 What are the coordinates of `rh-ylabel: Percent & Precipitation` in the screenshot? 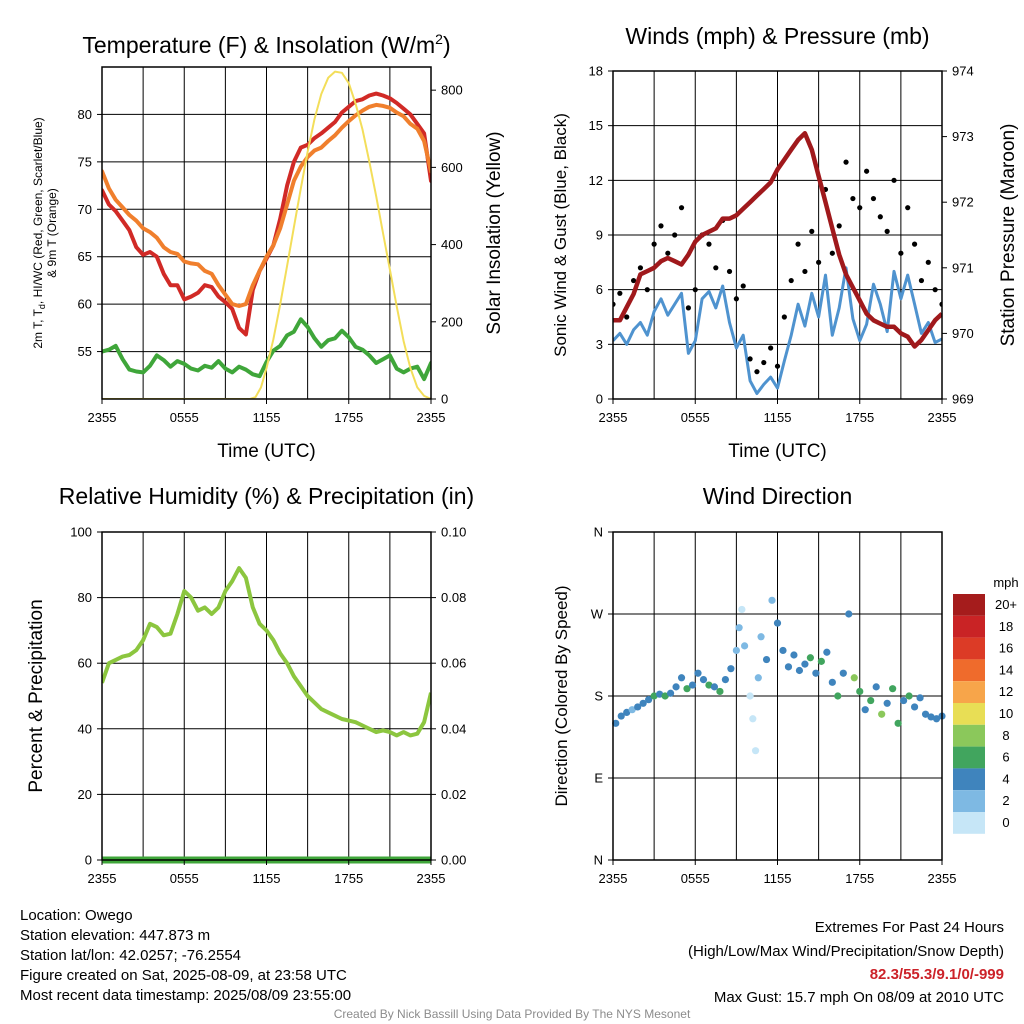 It's located at (36, 695).